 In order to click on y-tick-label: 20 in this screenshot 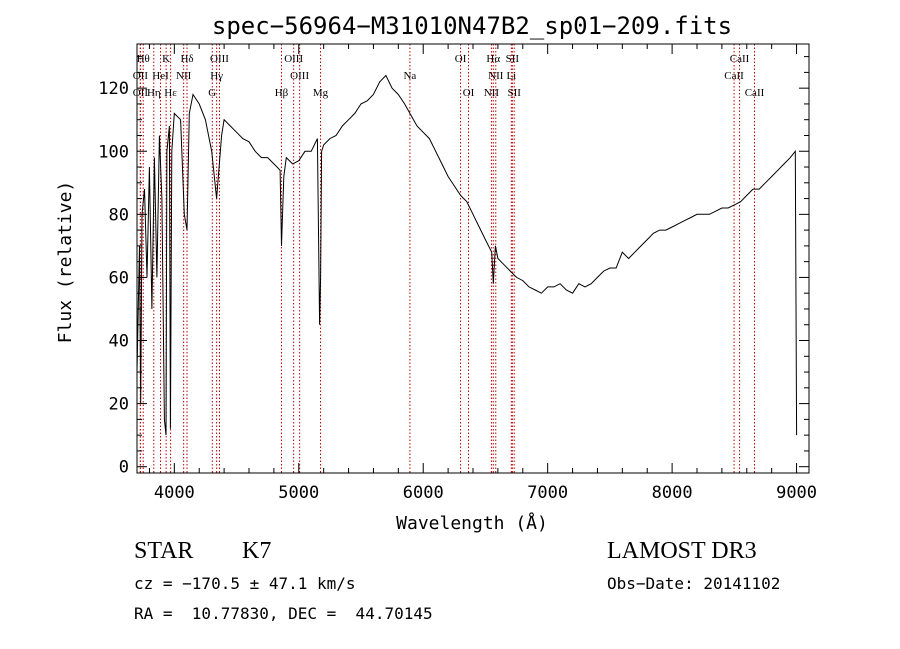, I will do `click(119, 405)`.